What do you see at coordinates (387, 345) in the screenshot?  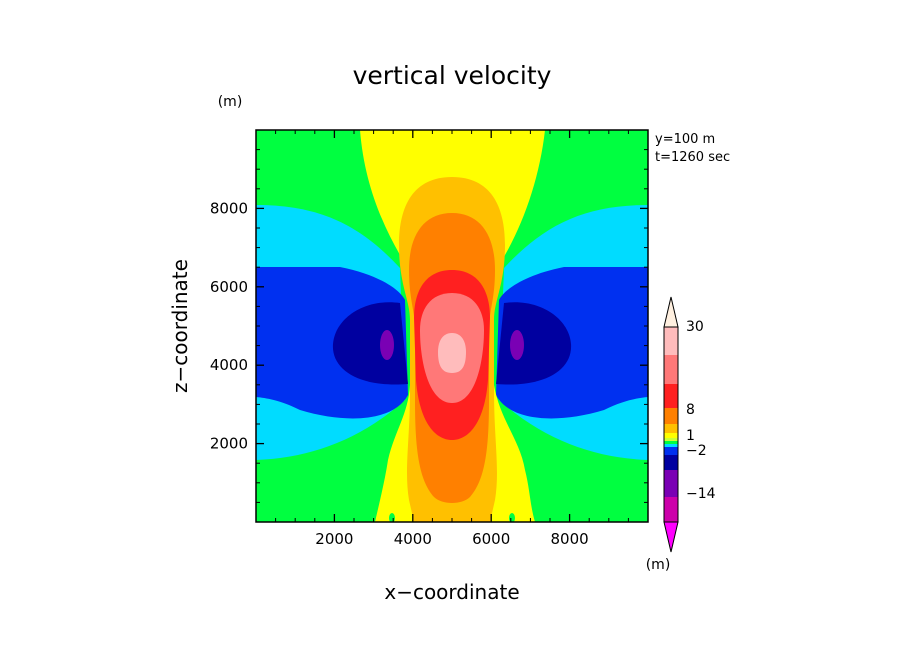 I see `field-purple-left` at bounding box center [387, 345].